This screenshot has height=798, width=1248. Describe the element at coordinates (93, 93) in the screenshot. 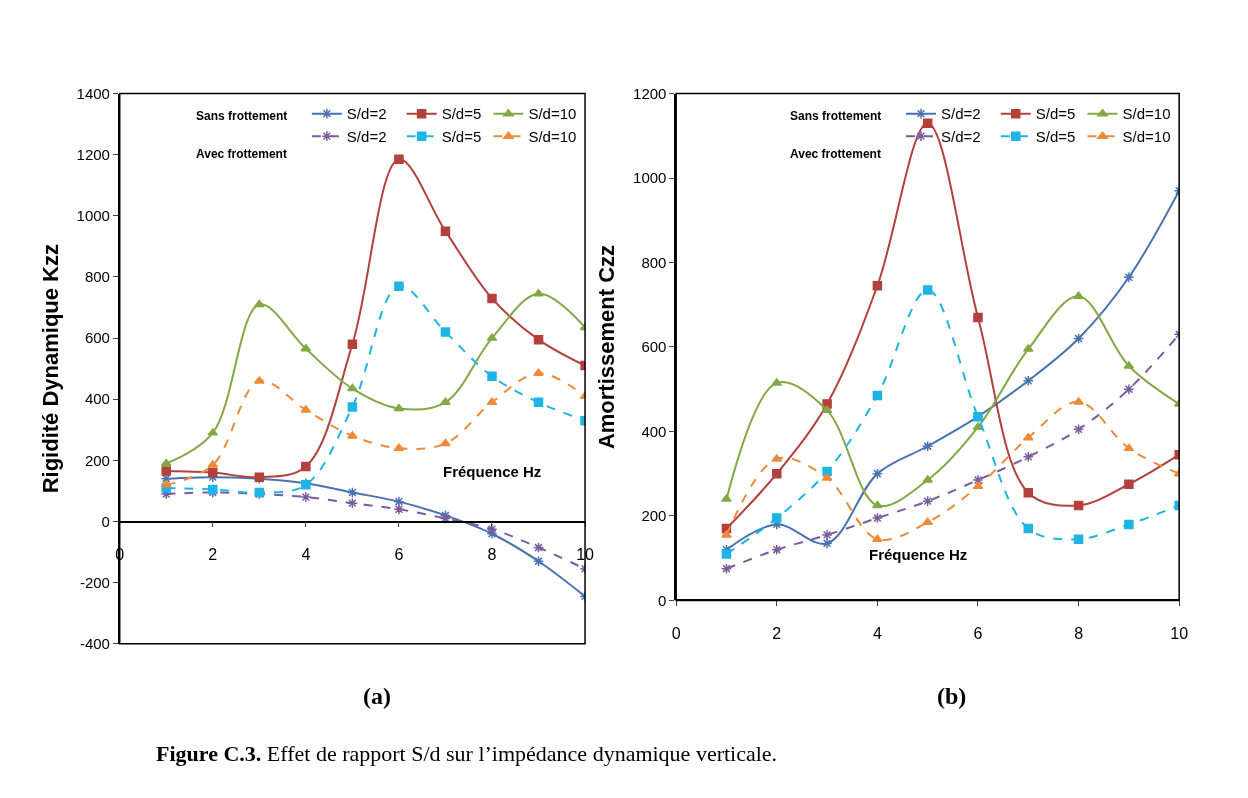

I see `y-tick-label: 1400` at that location.